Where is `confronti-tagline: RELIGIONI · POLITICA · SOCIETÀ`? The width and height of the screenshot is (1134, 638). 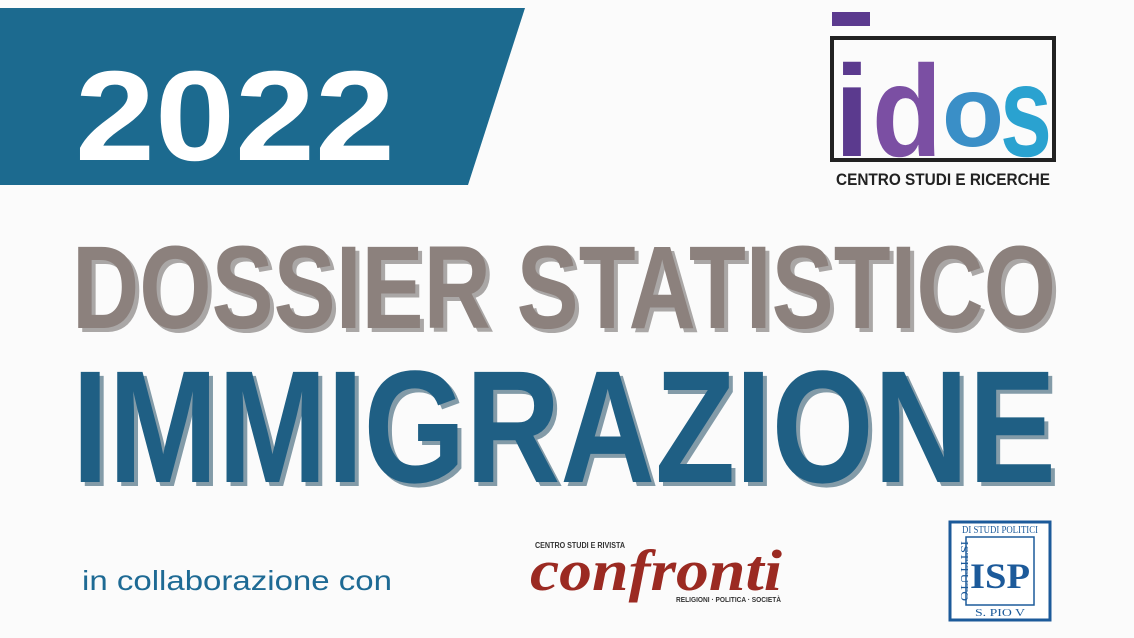
confronti-tagline: RELIGIONI · POLITICA · SOCIETÀ is located at coordinates (728, 599).